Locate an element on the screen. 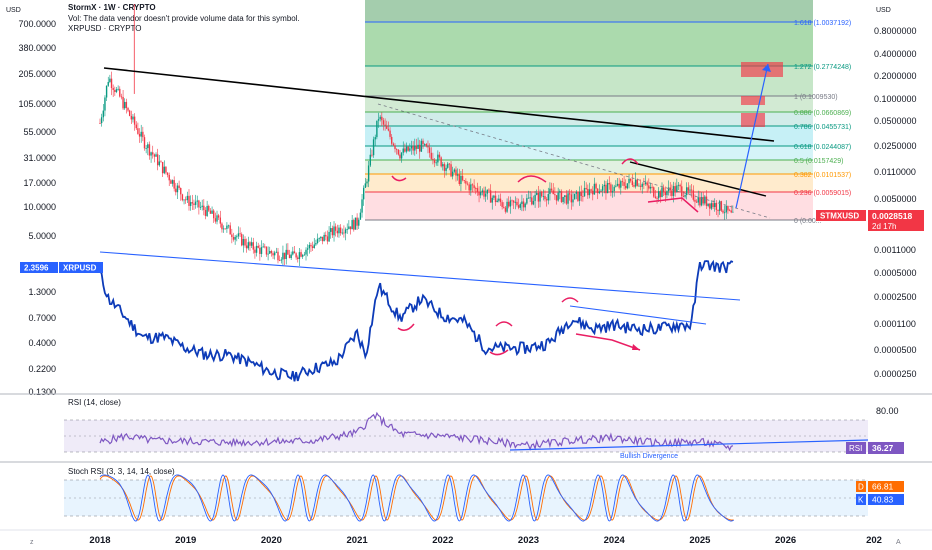  auto-scale-icon: A is located at coordinates (898, 542).